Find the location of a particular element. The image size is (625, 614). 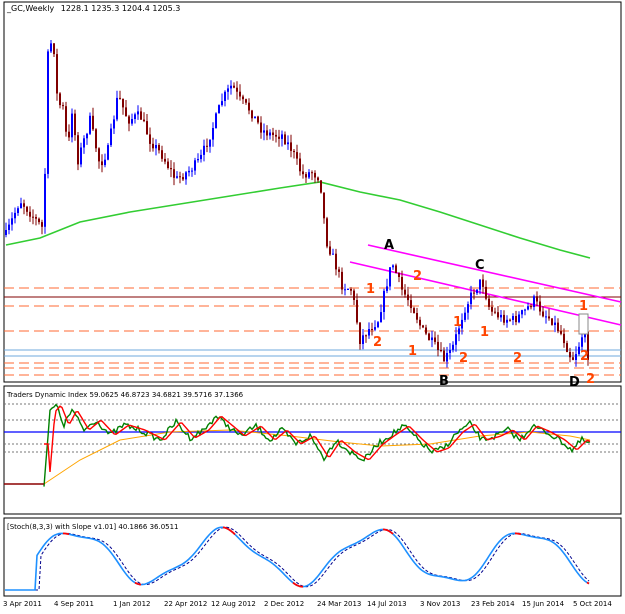

time-axis-label: 3 Apr 2011 is located at coordinates (22, 604).